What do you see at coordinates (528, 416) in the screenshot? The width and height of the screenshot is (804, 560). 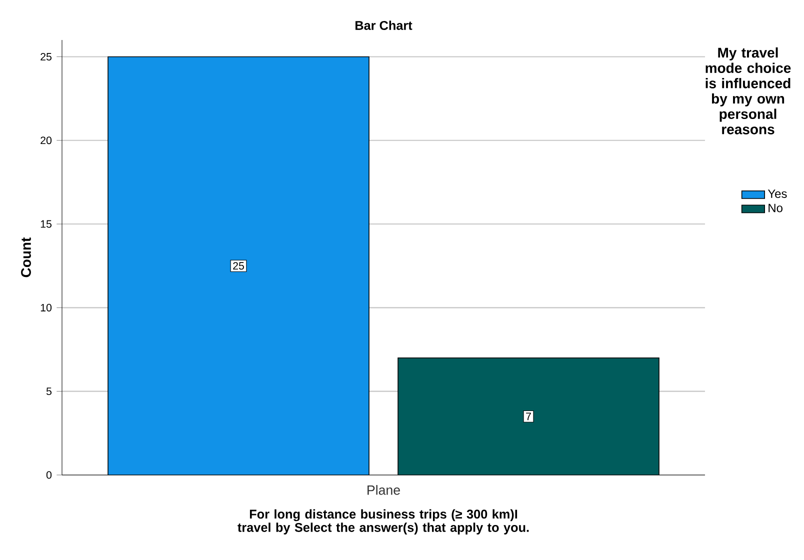 I see `data-label: 7` at bounding box center [528, 416].